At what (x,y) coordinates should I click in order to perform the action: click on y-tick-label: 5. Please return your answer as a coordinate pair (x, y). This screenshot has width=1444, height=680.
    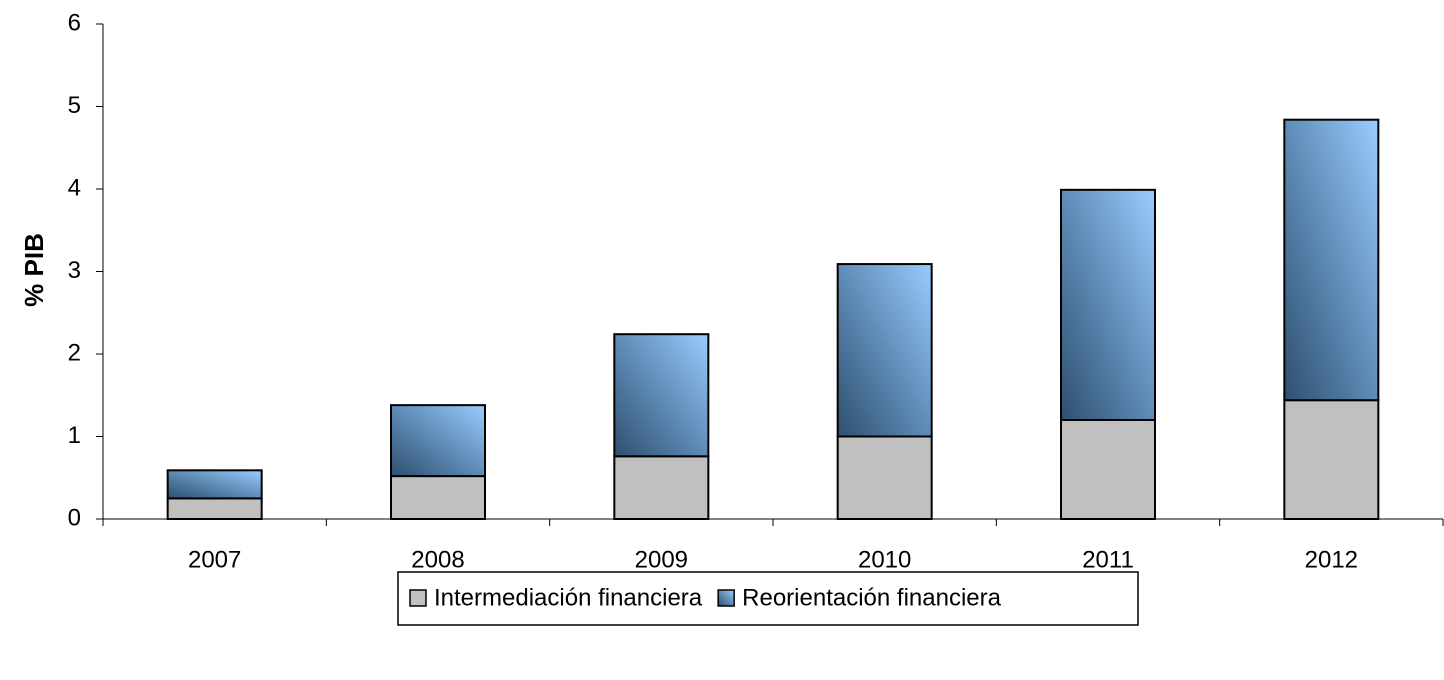
    Looking at the image, I should click on (74, 105).